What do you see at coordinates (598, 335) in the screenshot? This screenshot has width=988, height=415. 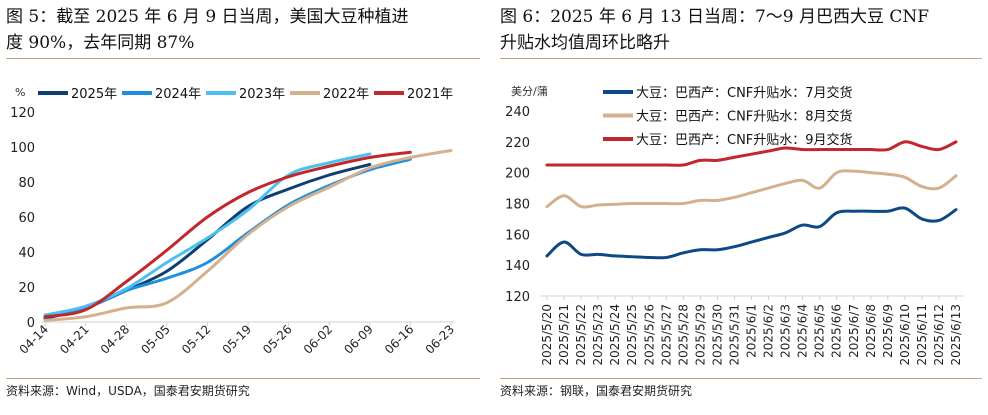 I see `x-tick-label: 2025/5/23` at bounding box center [598, 335].